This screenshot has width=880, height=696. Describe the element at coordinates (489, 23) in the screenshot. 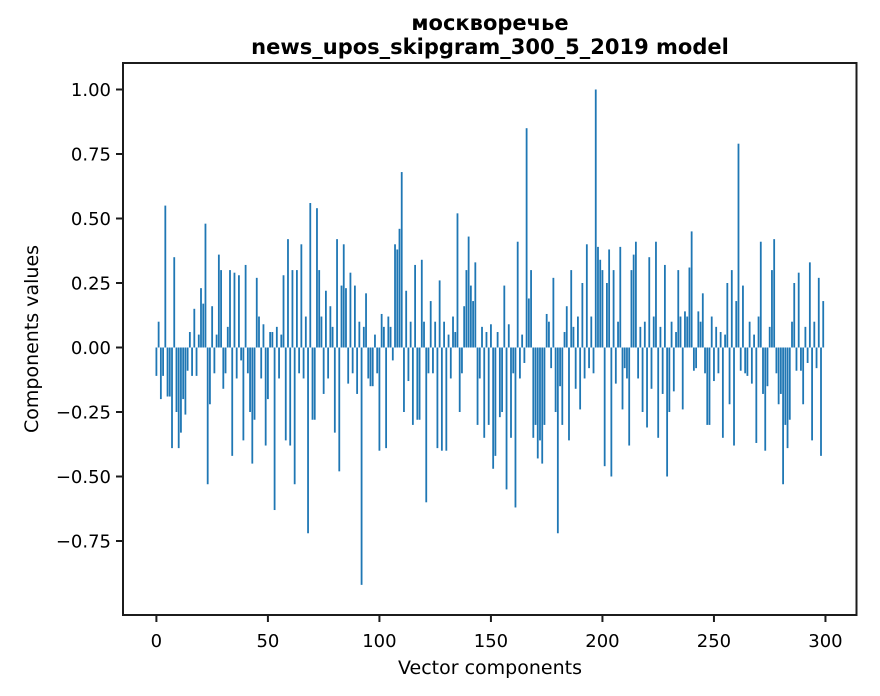

I see `chart-title-word: москворечье` at that location.